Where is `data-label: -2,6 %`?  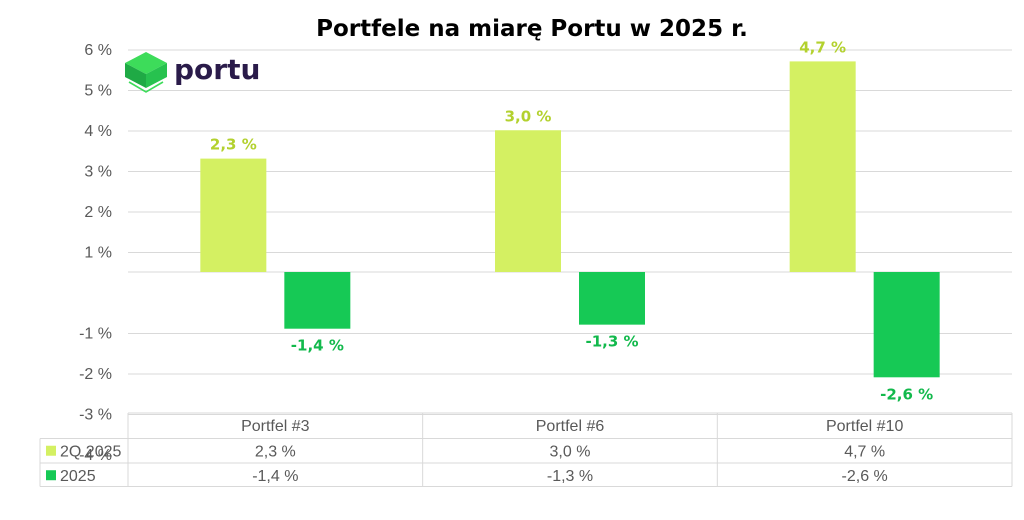 data-label: -2,6 % is located at coordinates (906, 394).